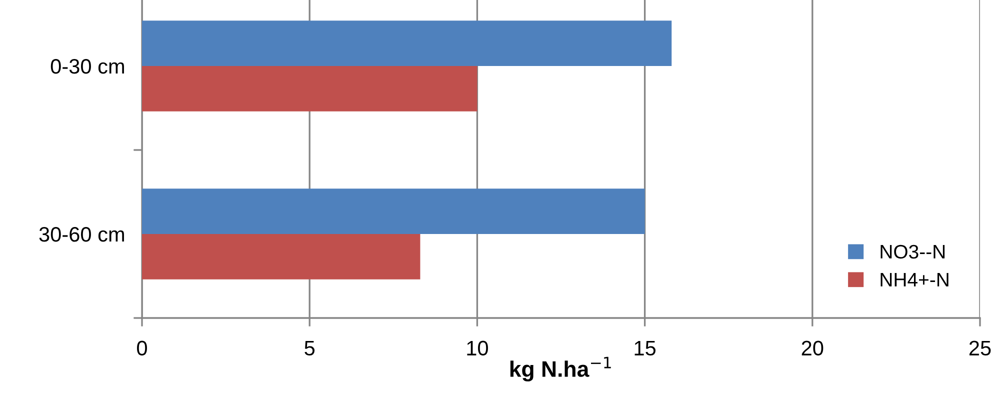 This screenshot has width=994, height=403. Describe the element at coordinates (477, 348) in the screenshot. I see `x-tick-label: 10` at that location.